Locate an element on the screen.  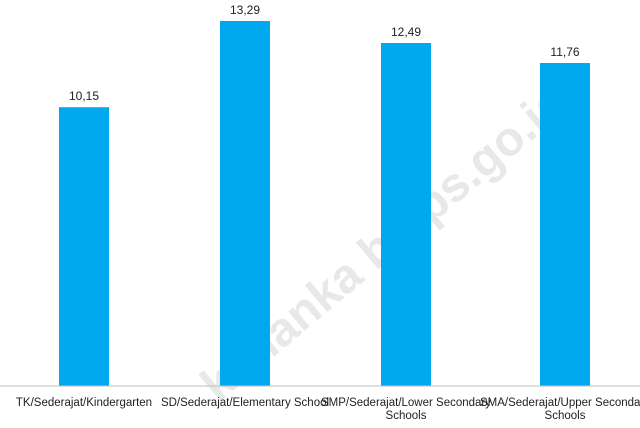
value-label-1: 10,15 is located at coordinates (84, 96).